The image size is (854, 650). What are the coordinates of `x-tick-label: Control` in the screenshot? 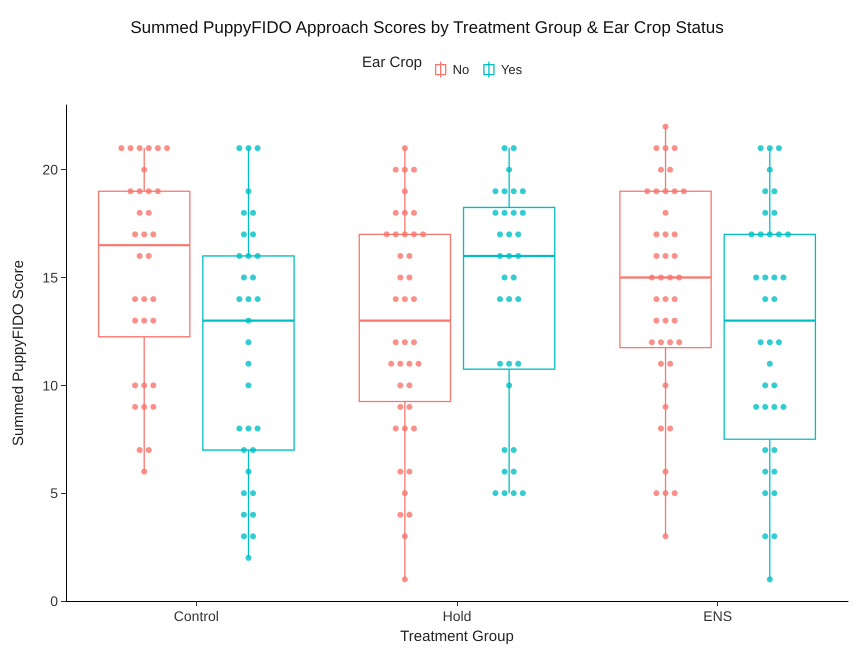 It's located at (196, 616).